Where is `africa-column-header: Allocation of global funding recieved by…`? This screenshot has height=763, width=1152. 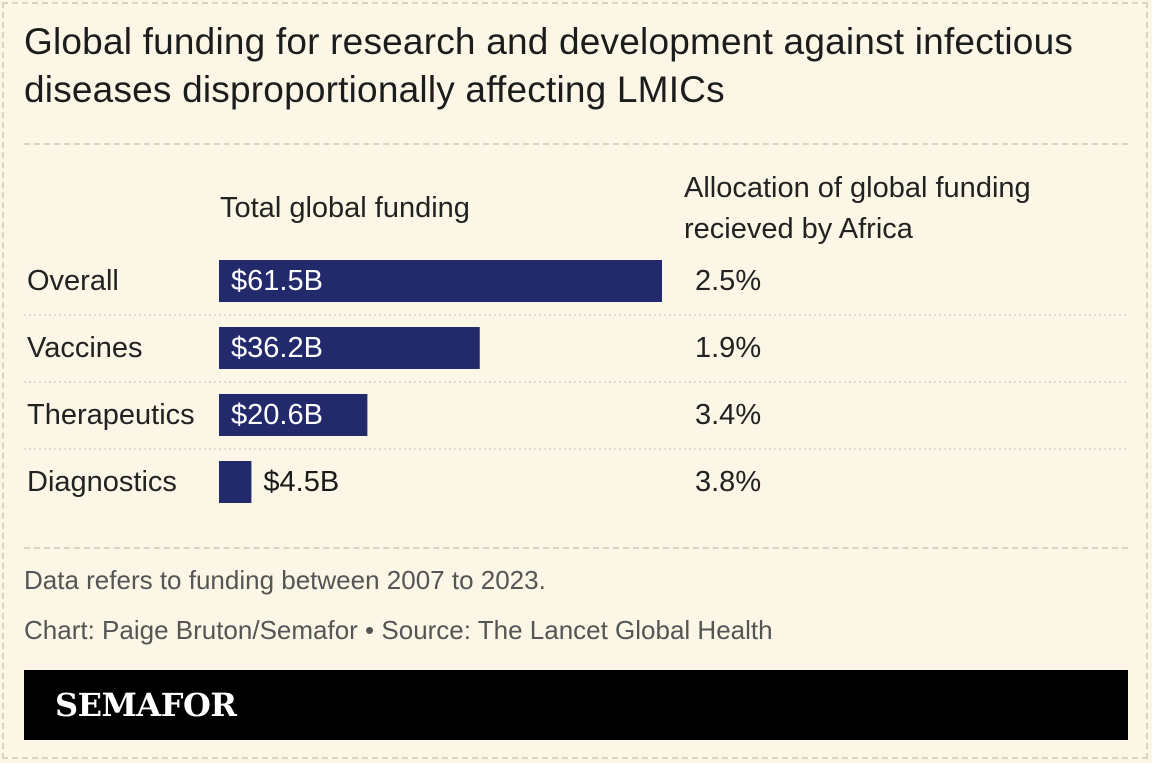
africa-column-header: Allocation of global funding recieved by… is located at coordinates (857, 208).